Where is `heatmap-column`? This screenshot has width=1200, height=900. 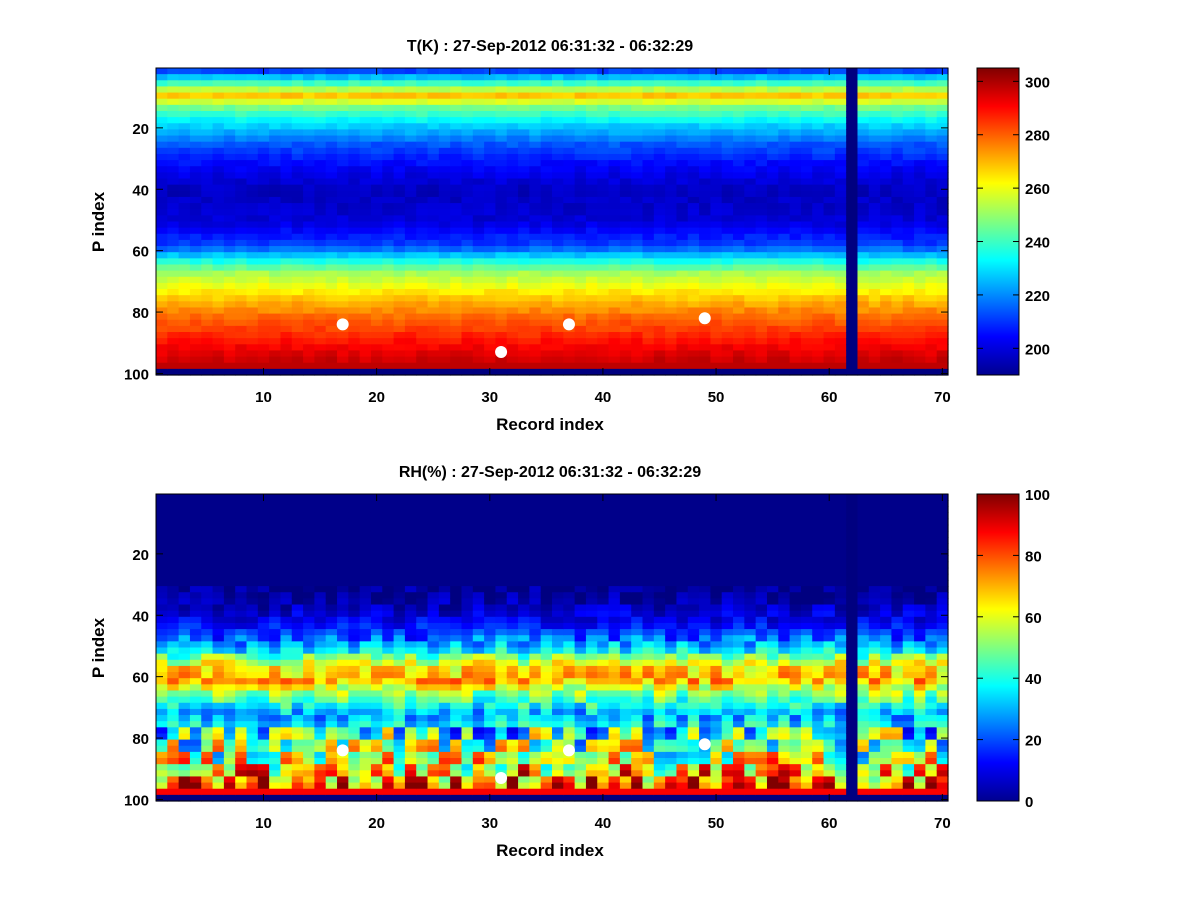 heatmap-column is located at coordinates (942, 222).